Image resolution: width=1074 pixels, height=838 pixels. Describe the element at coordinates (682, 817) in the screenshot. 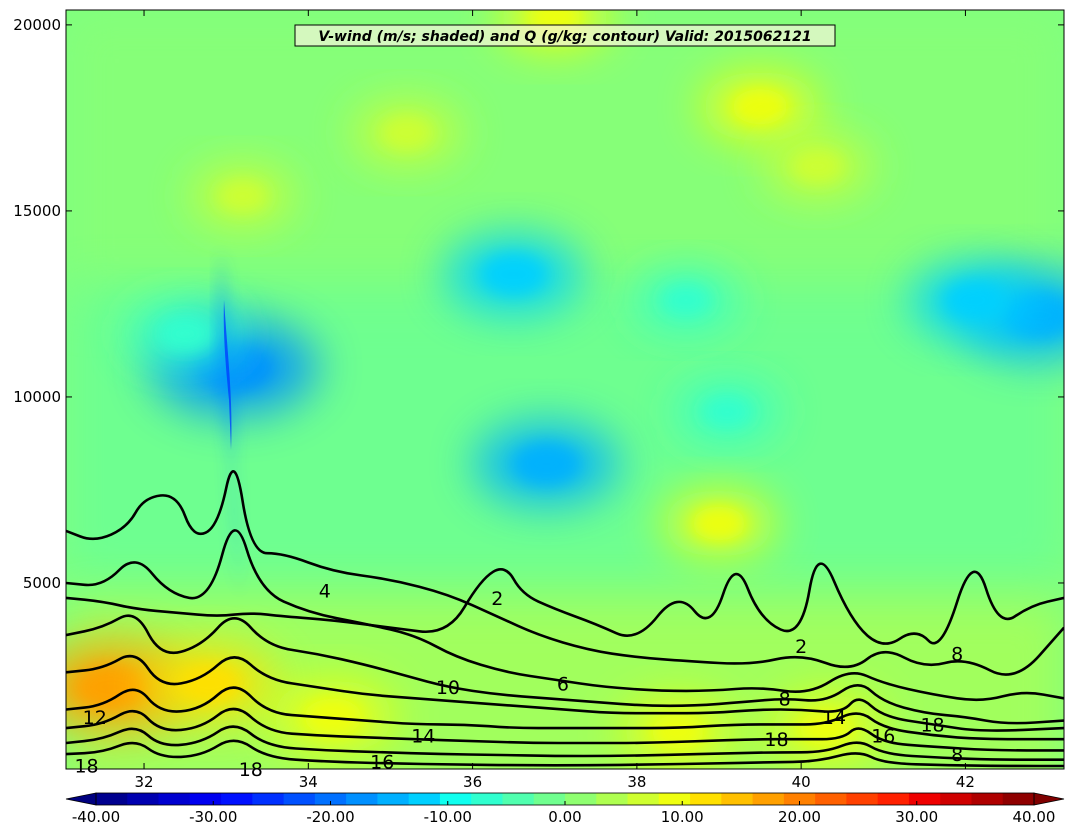

I see `colorbar-tick-label: 10.00` at that location.